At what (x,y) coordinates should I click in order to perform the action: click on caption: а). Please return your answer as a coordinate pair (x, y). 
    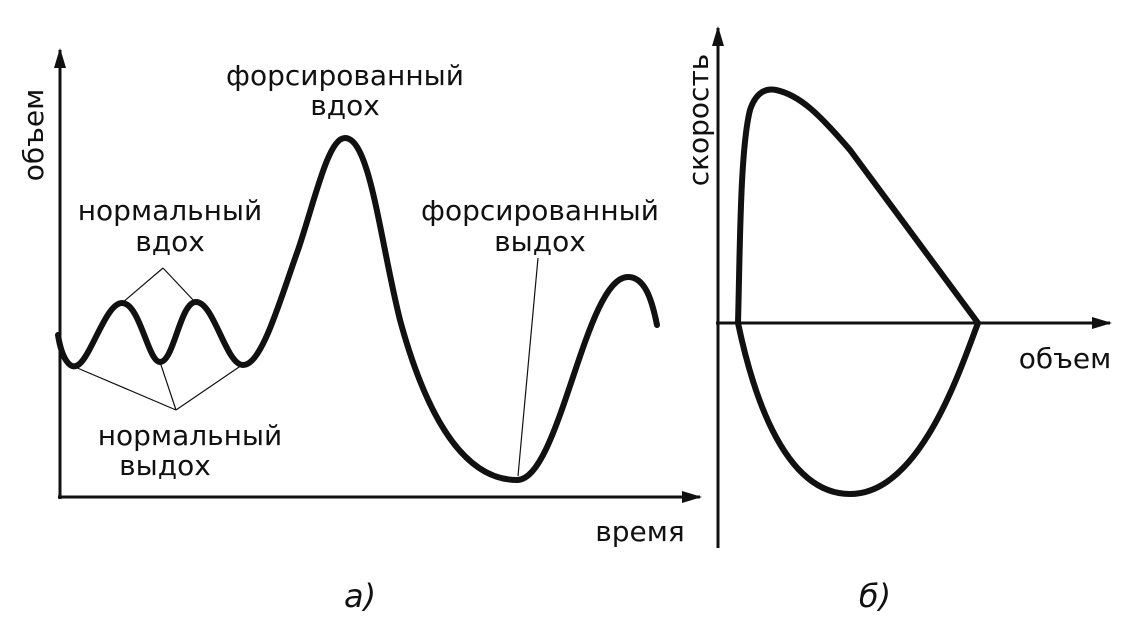
    Looking at the image, I should click on (360, 596).